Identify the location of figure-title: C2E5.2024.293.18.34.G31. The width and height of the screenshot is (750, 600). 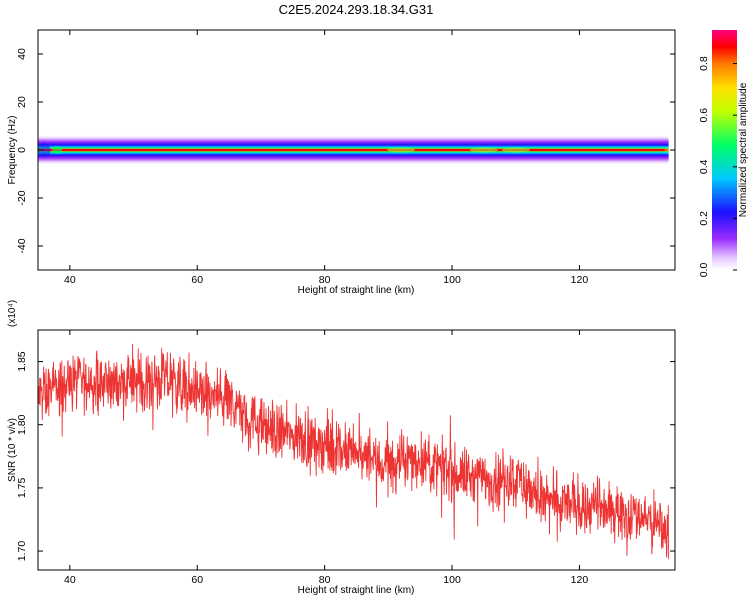
(356, 9).